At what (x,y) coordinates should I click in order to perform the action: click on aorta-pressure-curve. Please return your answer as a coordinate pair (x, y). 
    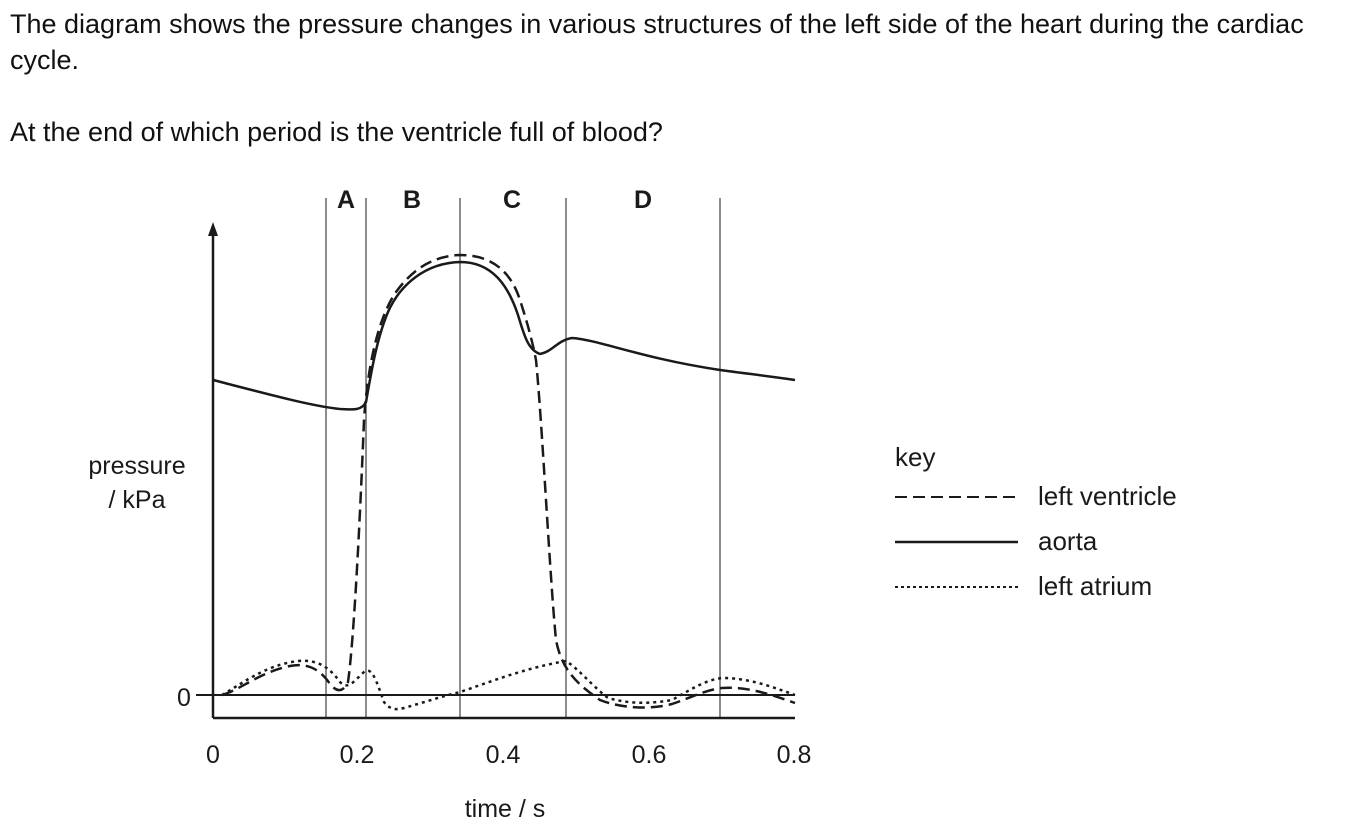
    Looking at the image, I should click on (504, 335).